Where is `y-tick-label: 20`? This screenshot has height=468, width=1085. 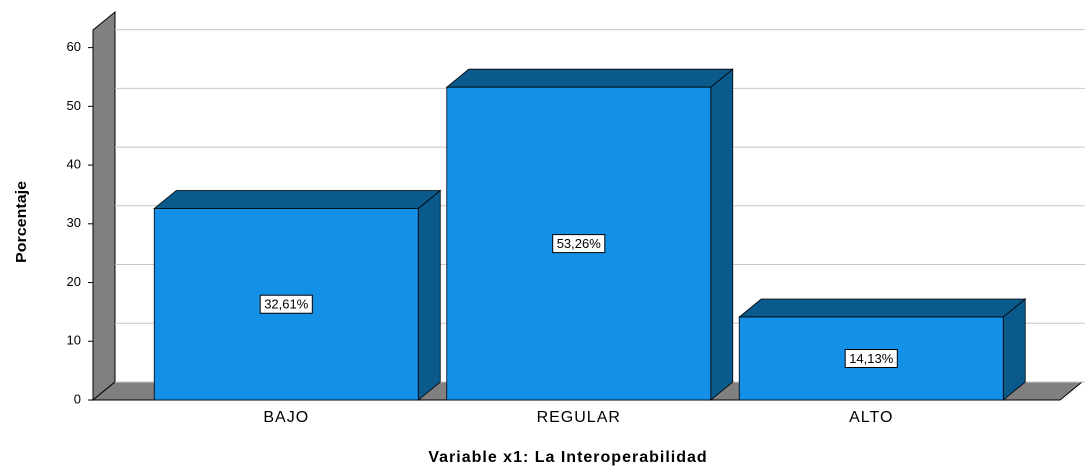 y-tick-label: 20 is located at coordinates (74, 281).